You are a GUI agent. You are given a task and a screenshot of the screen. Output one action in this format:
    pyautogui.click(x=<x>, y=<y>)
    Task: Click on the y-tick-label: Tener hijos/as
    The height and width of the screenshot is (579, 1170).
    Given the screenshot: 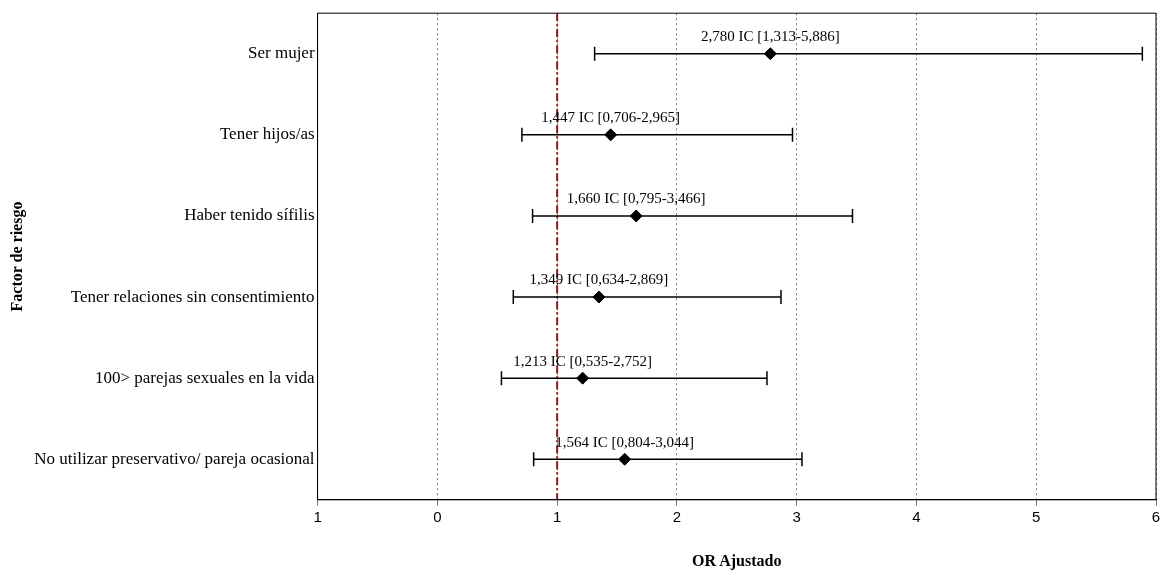 What is the action you would take?
    pyautogui.click(x=267, y=134)
    